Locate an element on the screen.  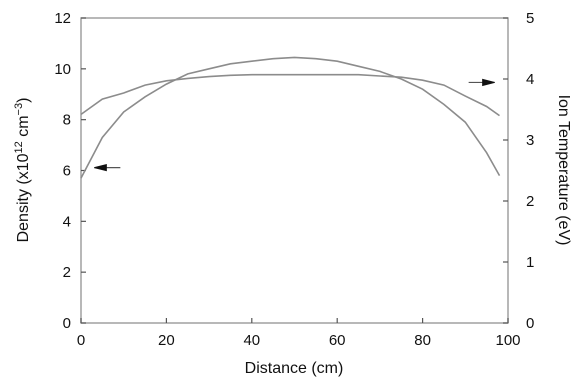
x-tick-label: 100 is located at coordinates (507, 340).